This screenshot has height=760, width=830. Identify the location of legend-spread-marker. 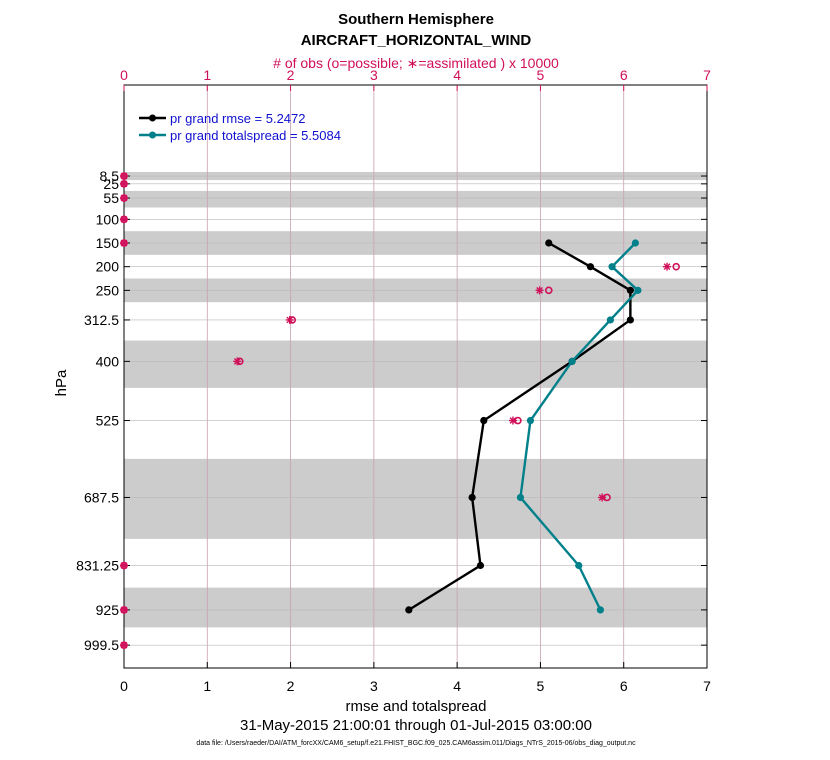
(152, 135).